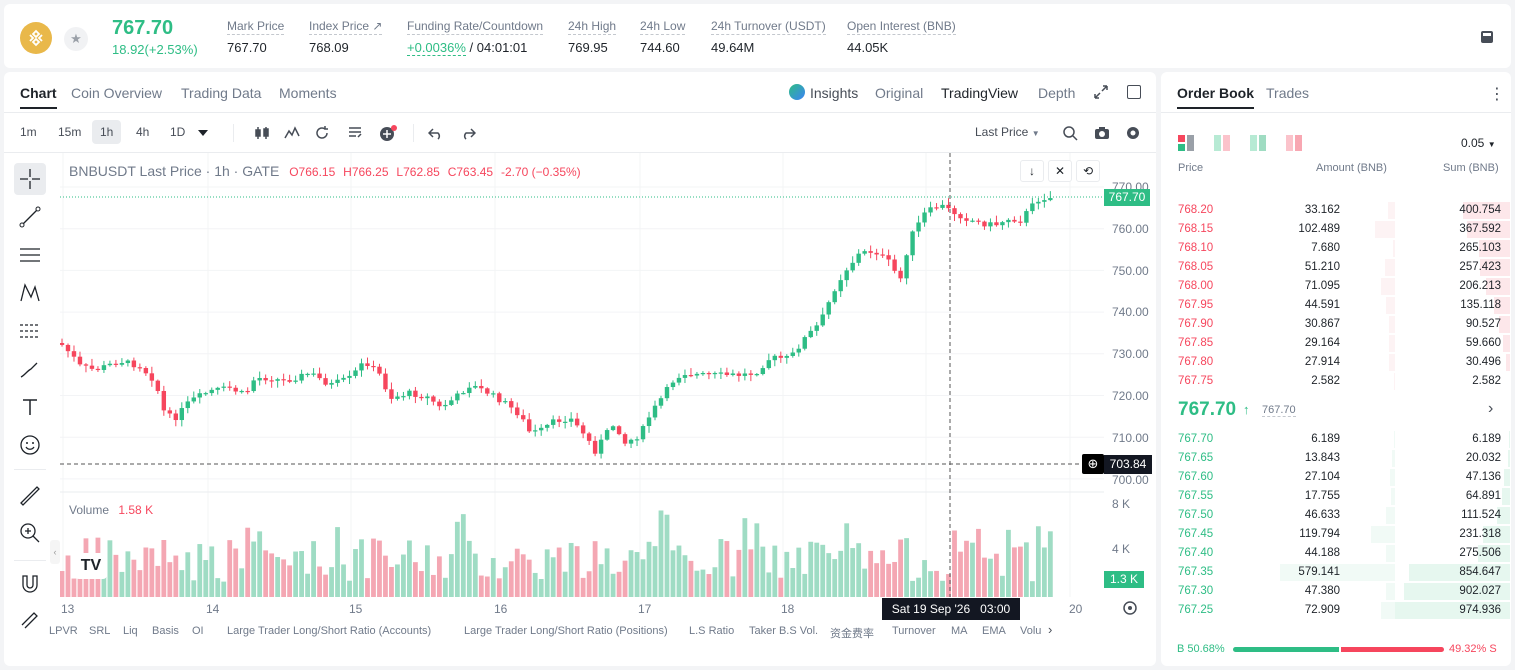 The width and height of the screenshot is (1515, 670). I want to click on interval-4h: 4h, so click(143, 132).